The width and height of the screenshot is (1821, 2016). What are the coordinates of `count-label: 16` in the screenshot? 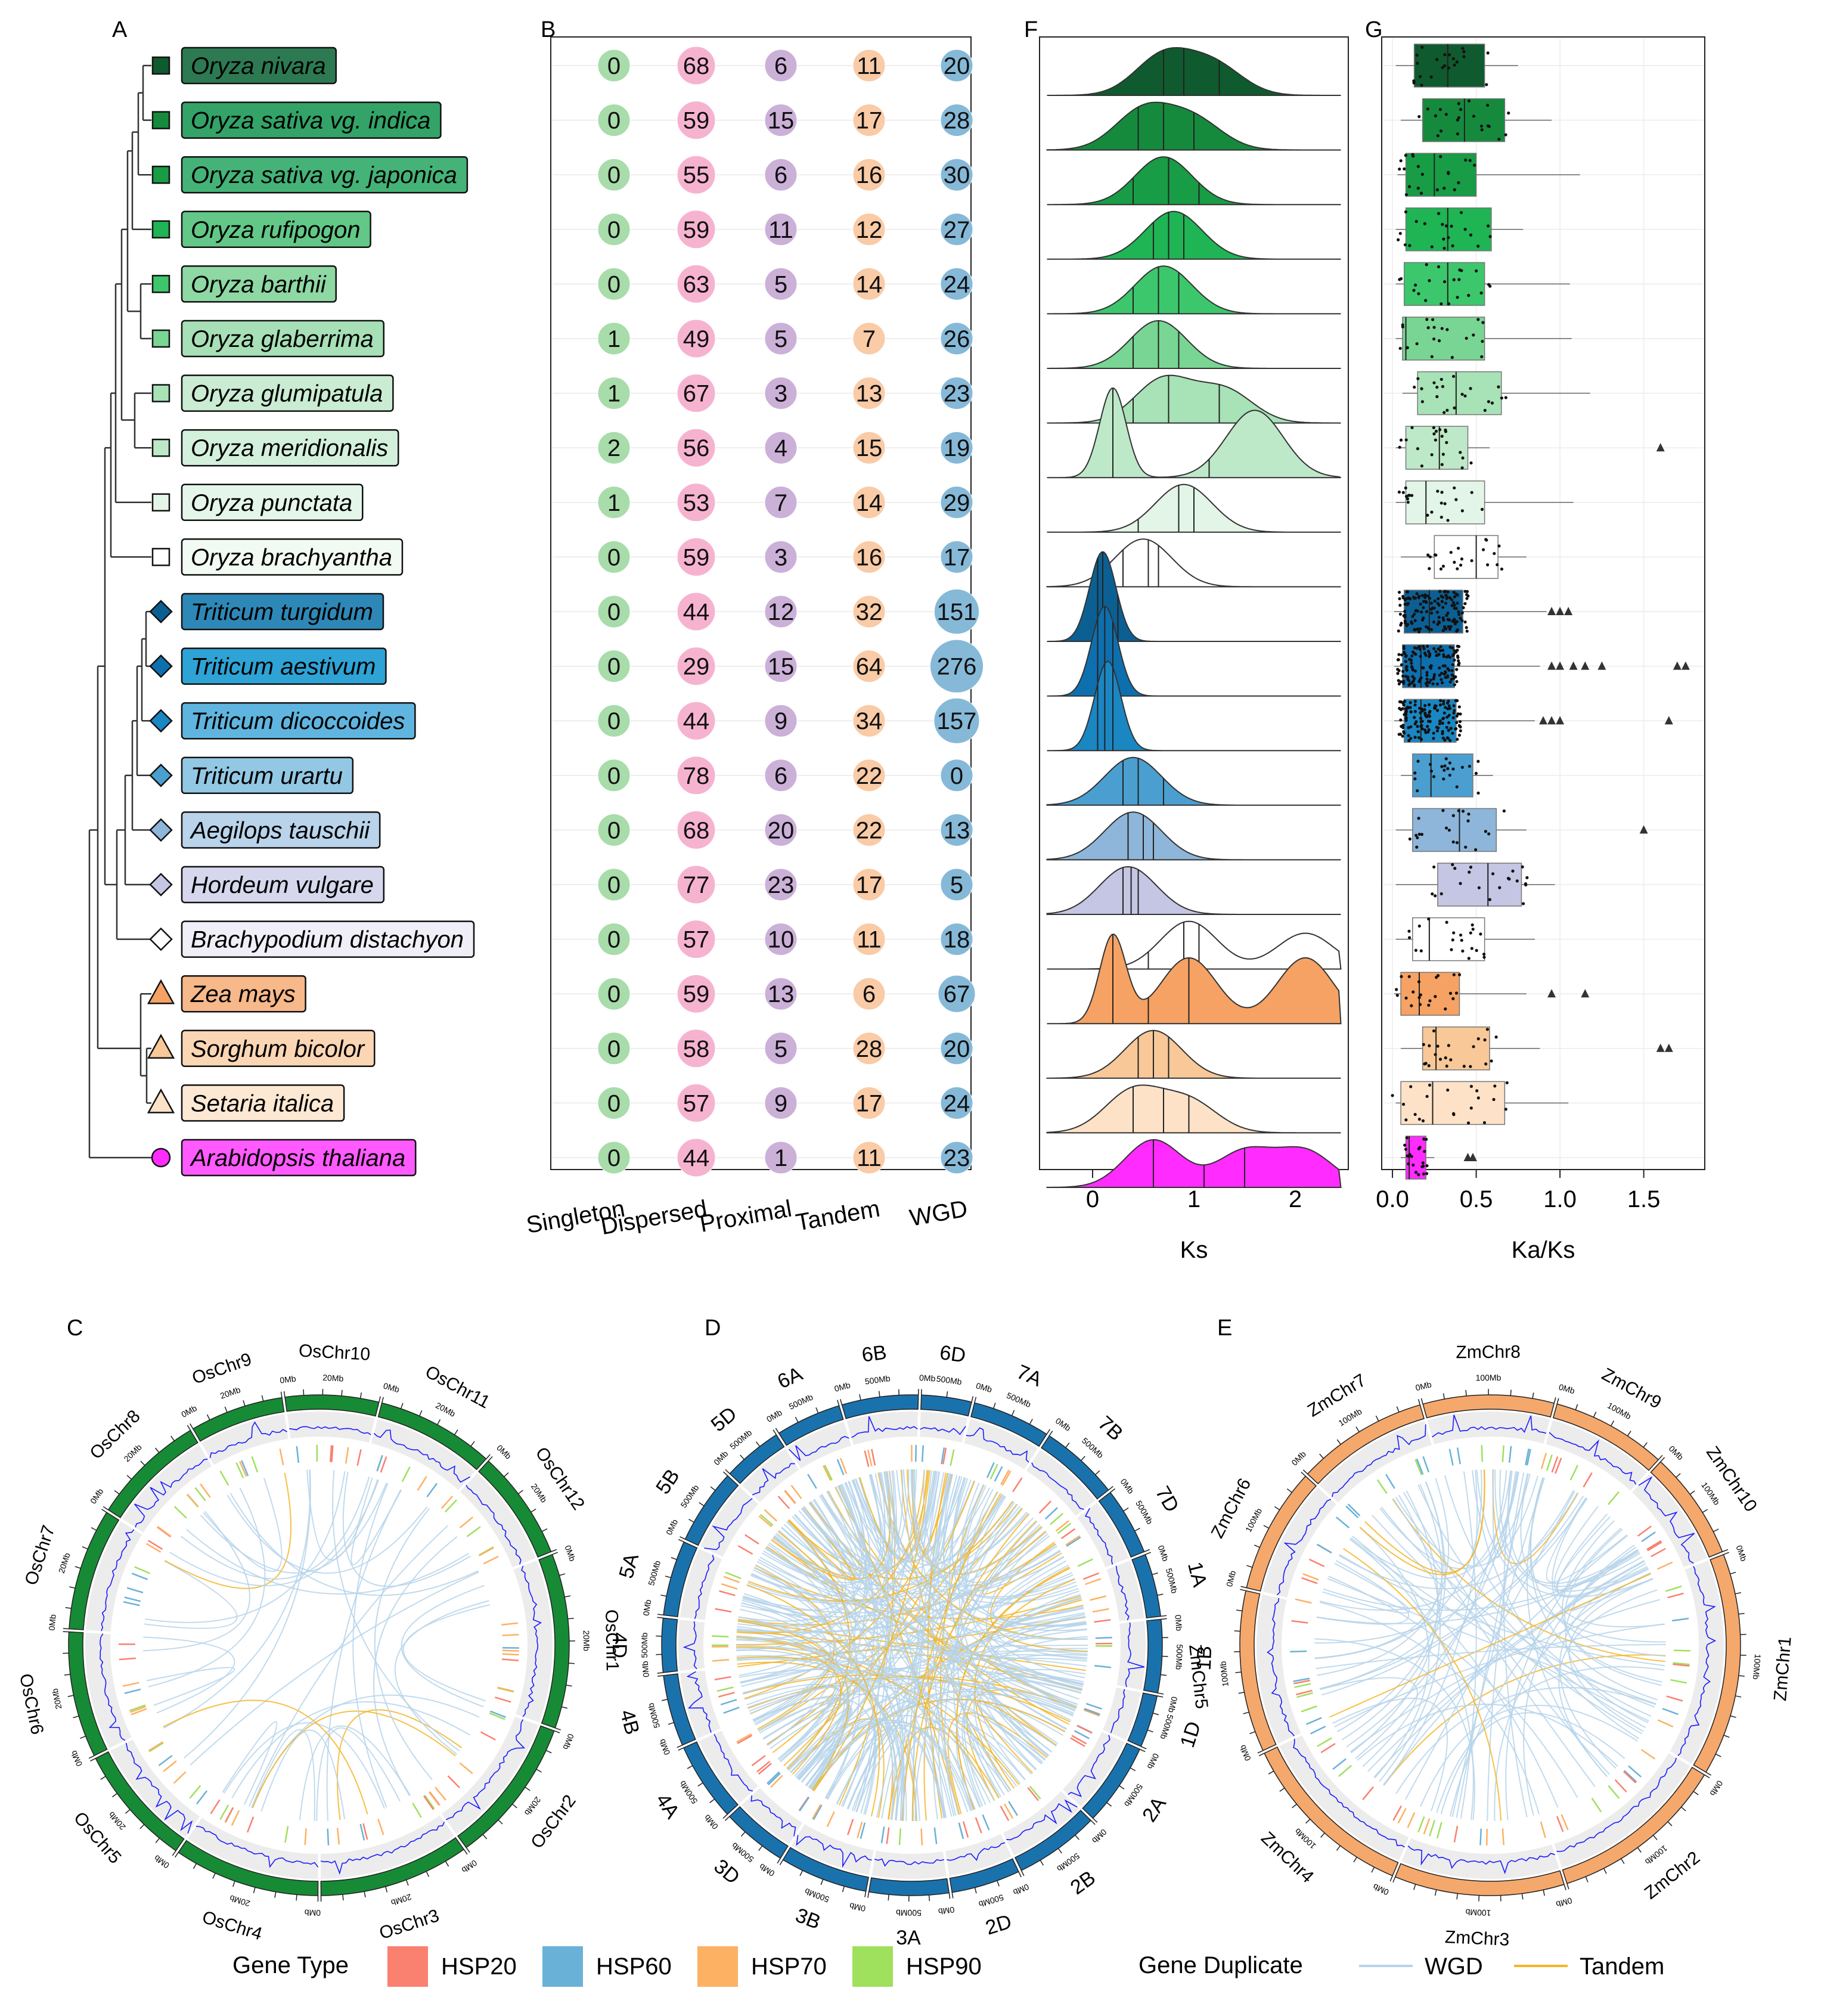 It's located at (869, 175).